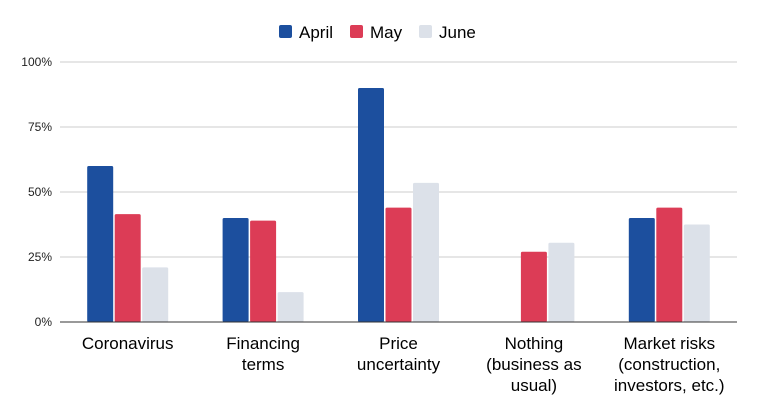  Describe the element at coordinates (44, 322) in the screenshot. I see `y-tick-label: 0%` at that location.